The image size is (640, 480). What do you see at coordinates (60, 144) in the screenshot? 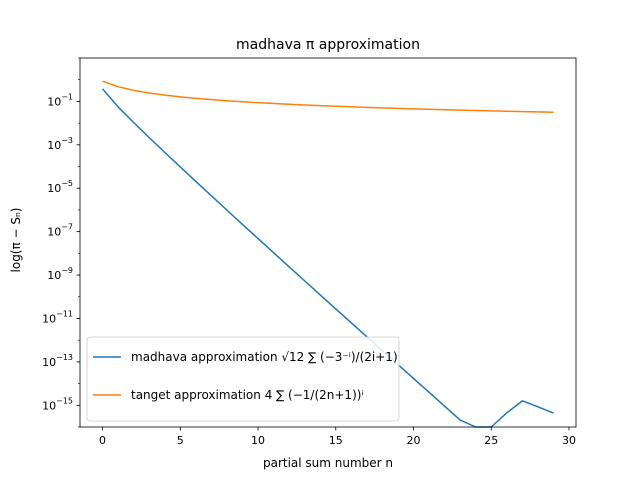
I see `y-tick-label: 10⁻³` at bounding box center [60, 144].